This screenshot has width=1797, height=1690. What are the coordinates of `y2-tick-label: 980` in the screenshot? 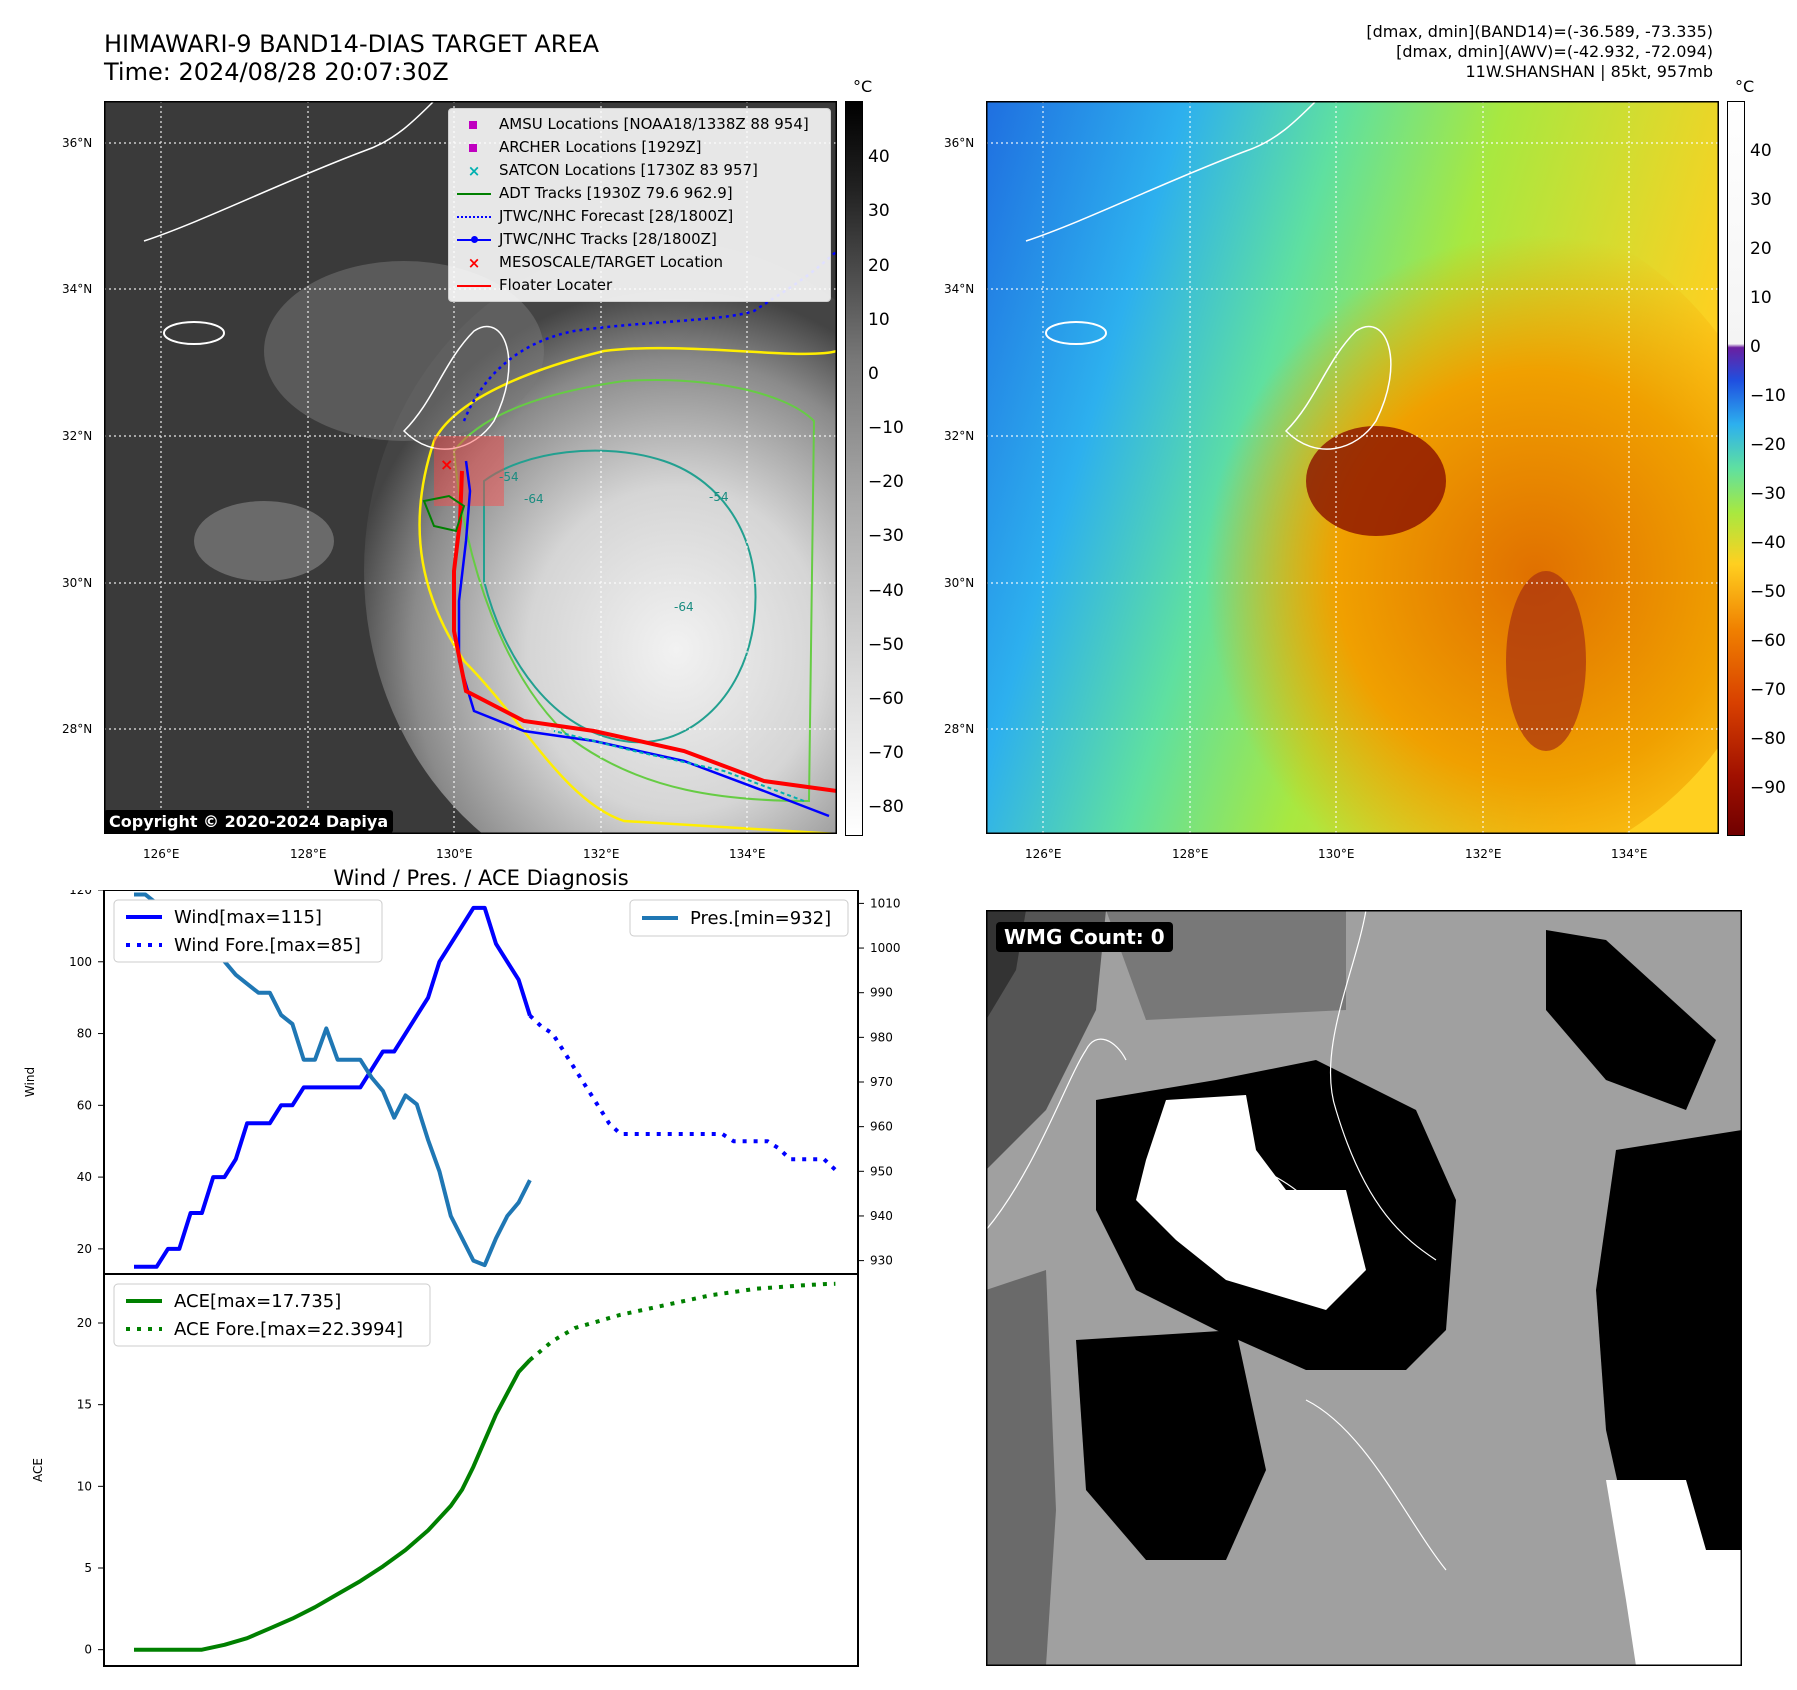 It's located at (881, 1037).